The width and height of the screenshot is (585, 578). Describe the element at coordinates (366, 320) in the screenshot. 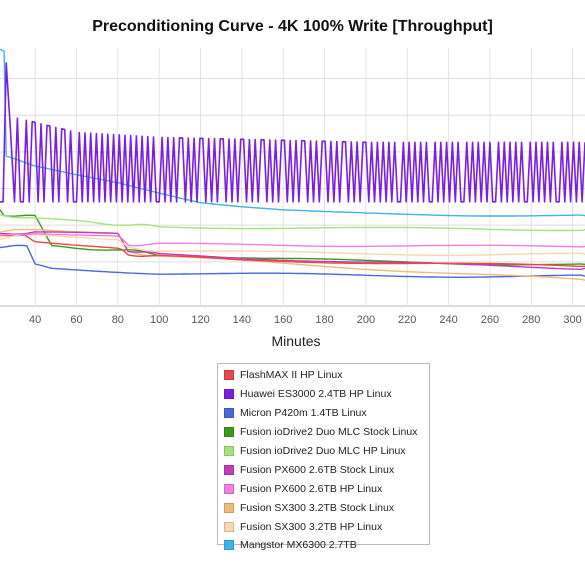

I see `x-tick-label: 200` at that location.